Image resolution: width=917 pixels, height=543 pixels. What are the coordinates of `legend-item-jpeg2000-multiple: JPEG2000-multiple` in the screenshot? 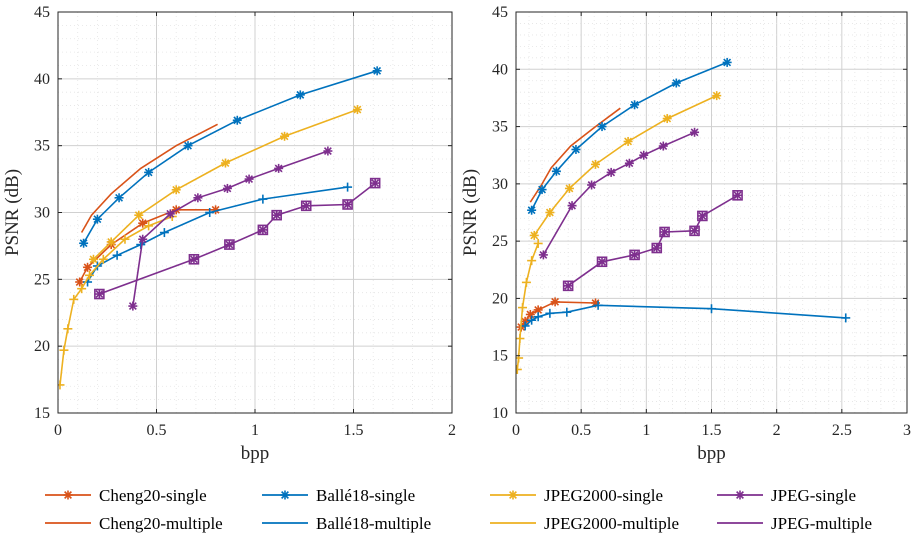 It's located at (584, 523).